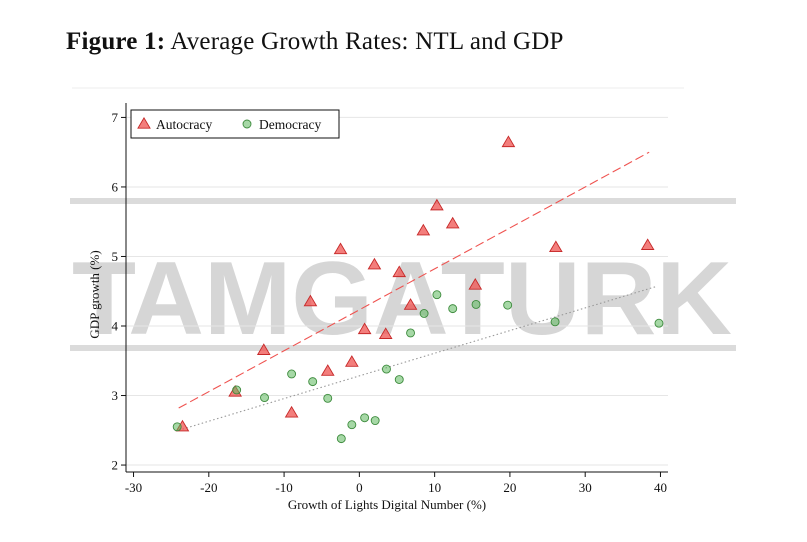 Image resolution: width=807 pixels, height=542 pixels. I want to click on legend: Autocracy Democracy, so click(235, 124).